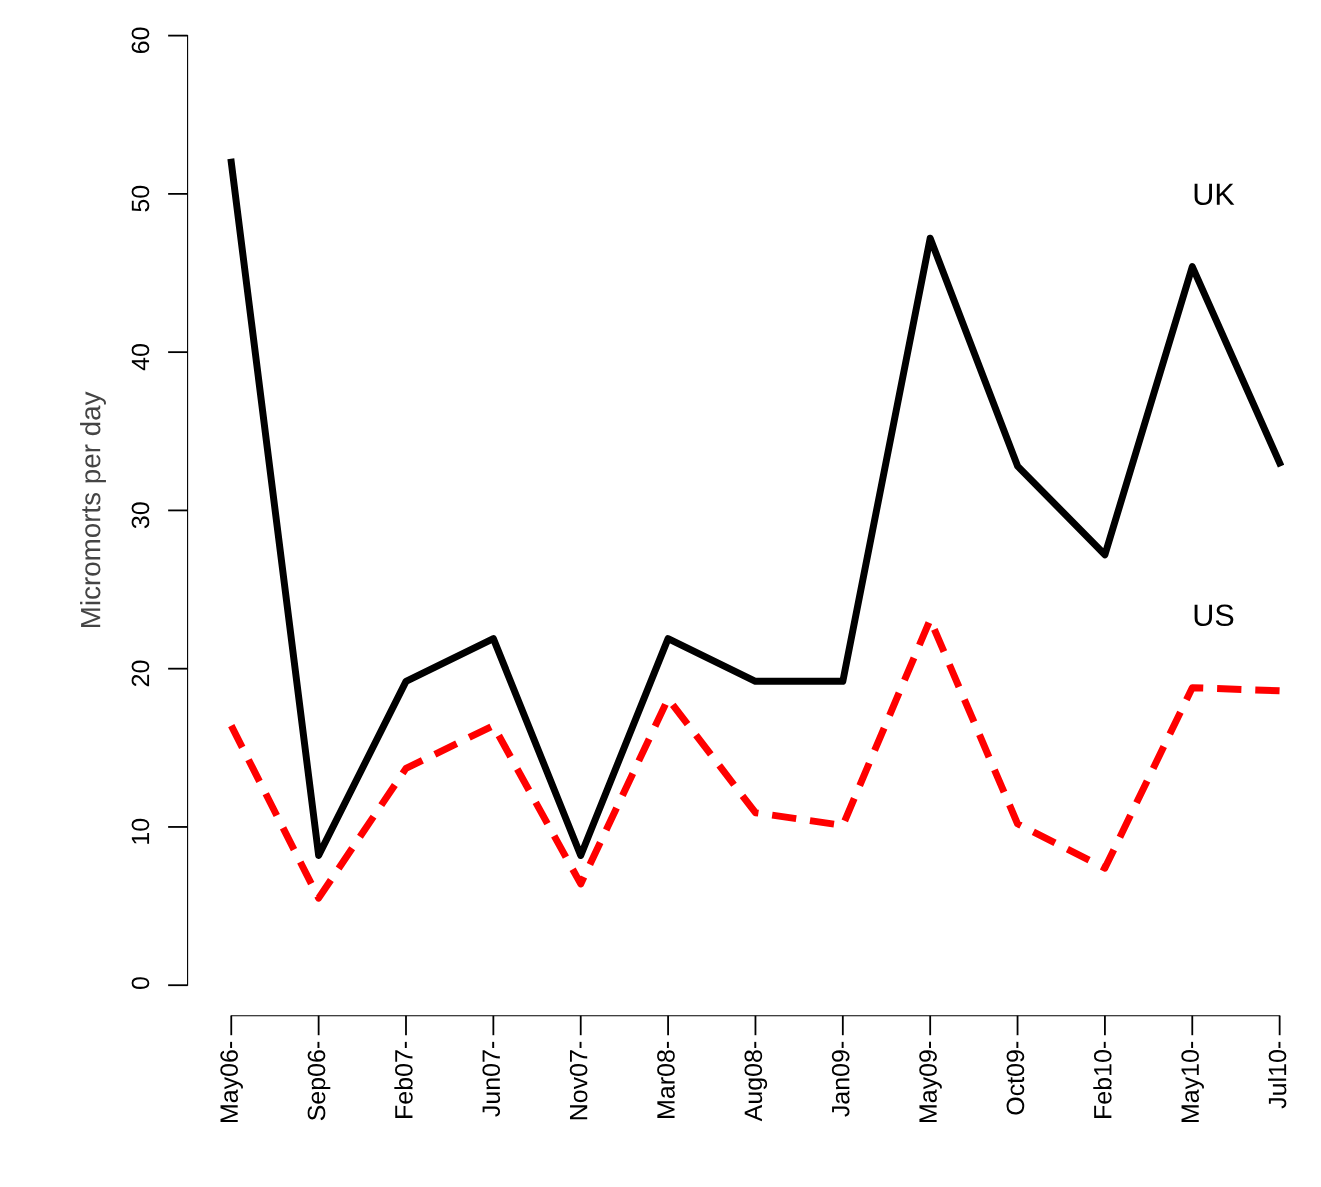 The image size is (1321, 1187). Describe the element at coordinates (140, 515) in the screenshot. I see `y-tick-label: 30` at that location.